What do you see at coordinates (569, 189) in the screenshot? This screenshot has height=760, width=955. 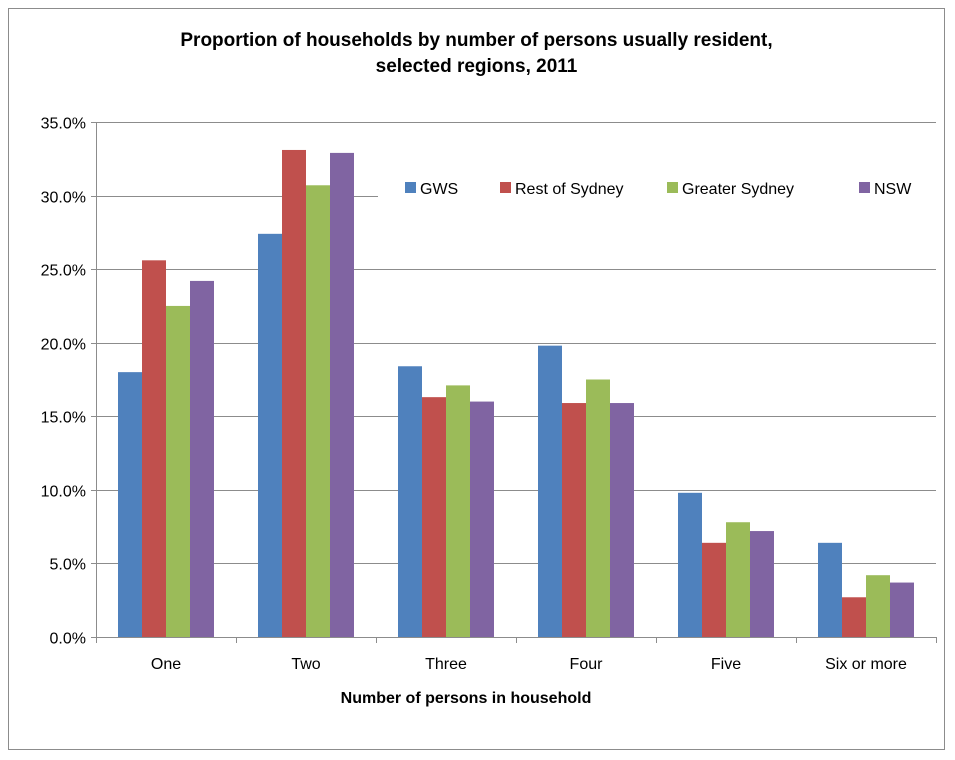 I see `legend-label: Rest of Sydney` at bounding box center [569, 189].